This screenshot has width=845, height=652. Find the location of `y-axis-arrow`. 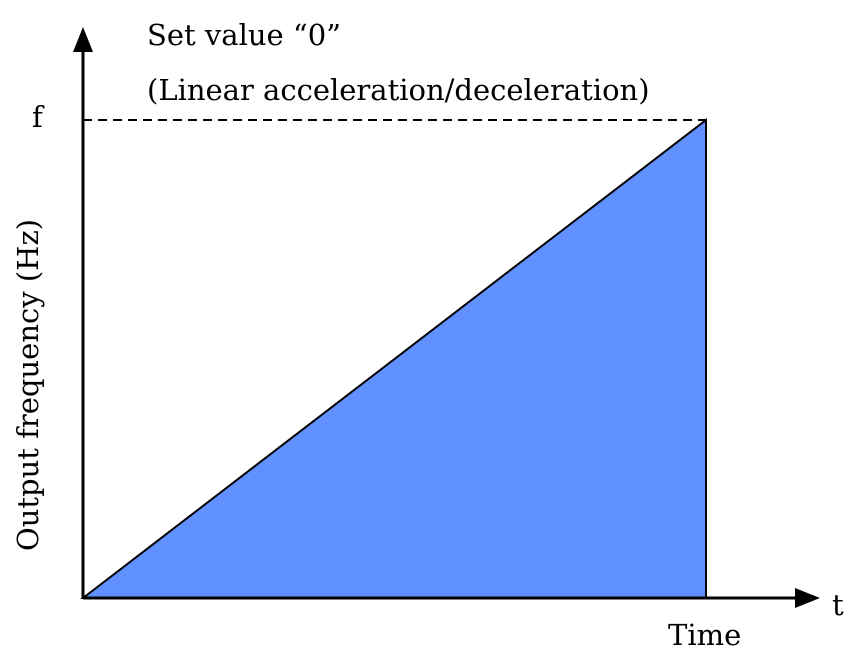

y-axis-arrow is located at coordinates (83, 39).